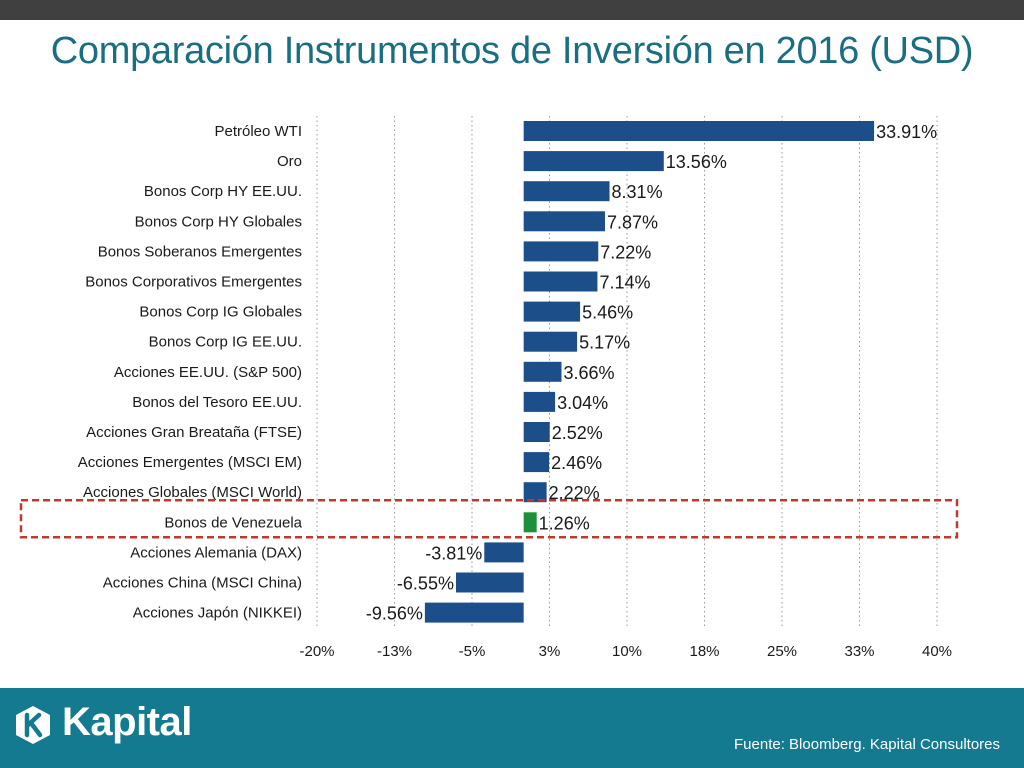  Describe the element at coordinates (258, 131) in the screenshot. I see `category-label: Petróleo WTI` at that location.